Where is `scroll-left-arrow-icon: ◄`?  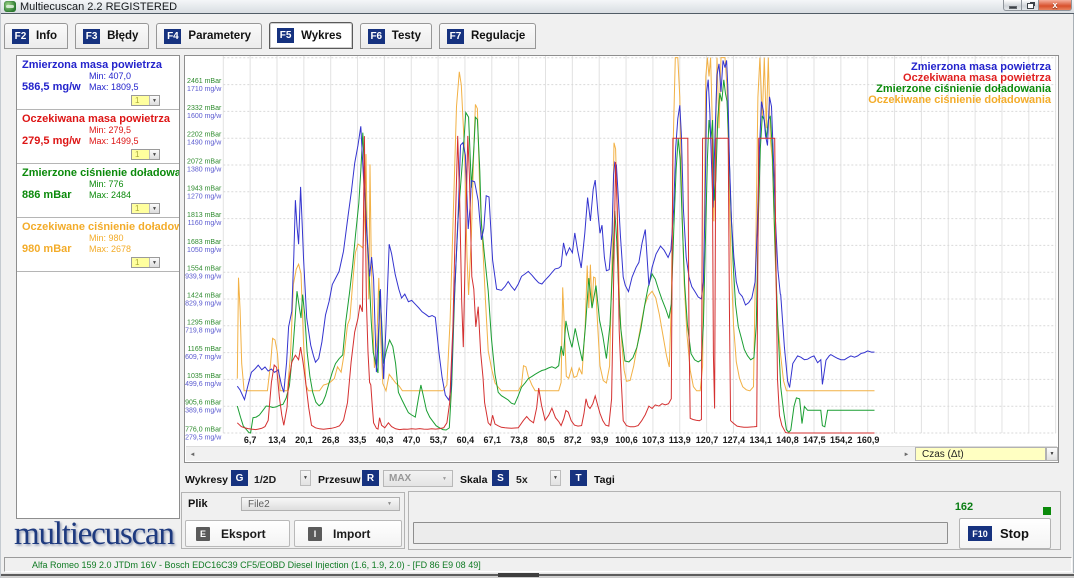 scroll-left-arrow-icon: ◄ is located at coordinates (192, 454).